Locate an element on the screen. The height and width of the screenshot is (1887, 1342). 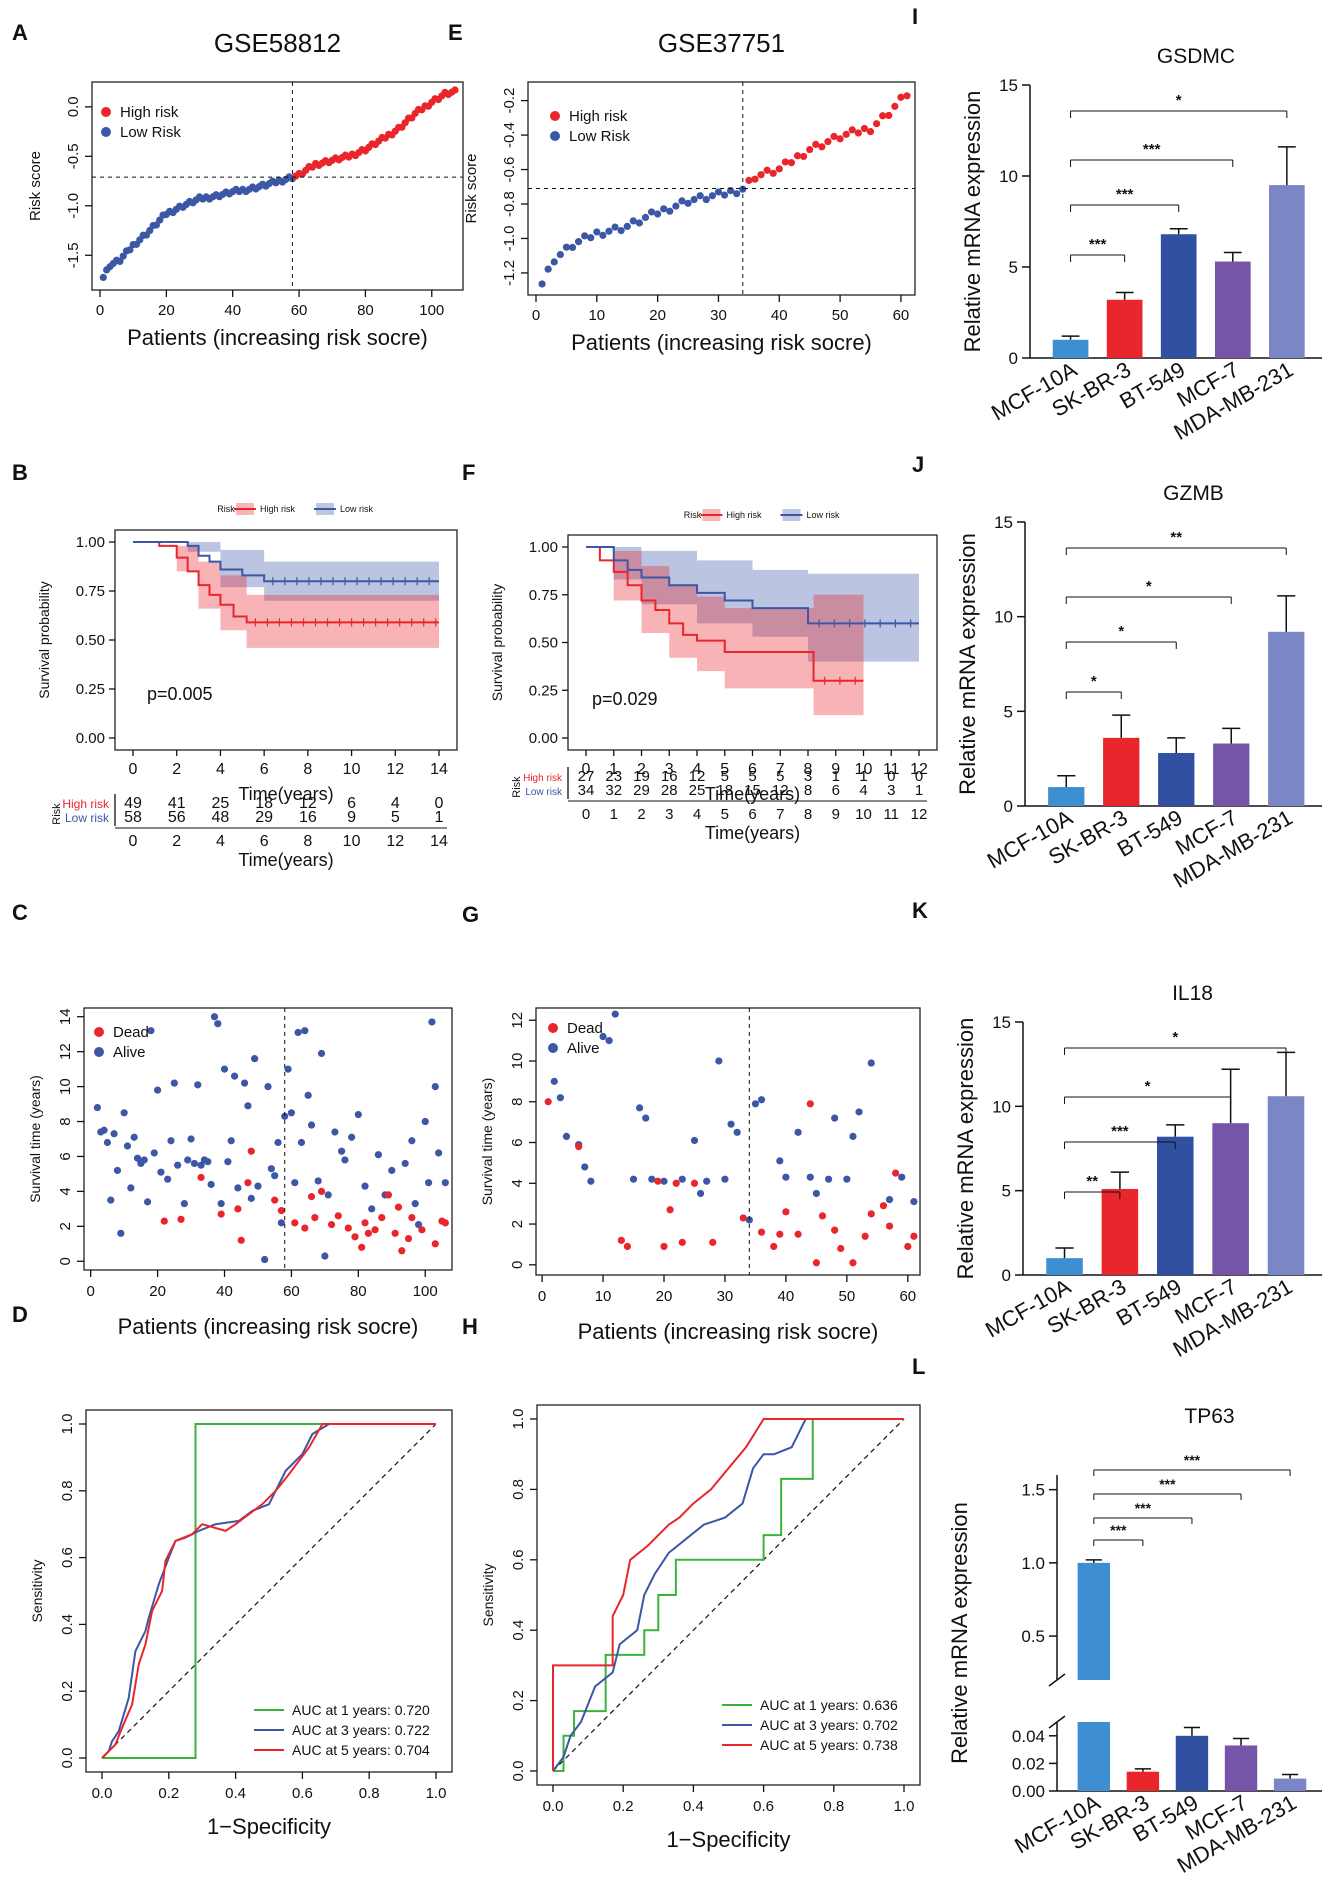
y-axis-label: Relative mRNA expression is located at coordinates (965, 1149).